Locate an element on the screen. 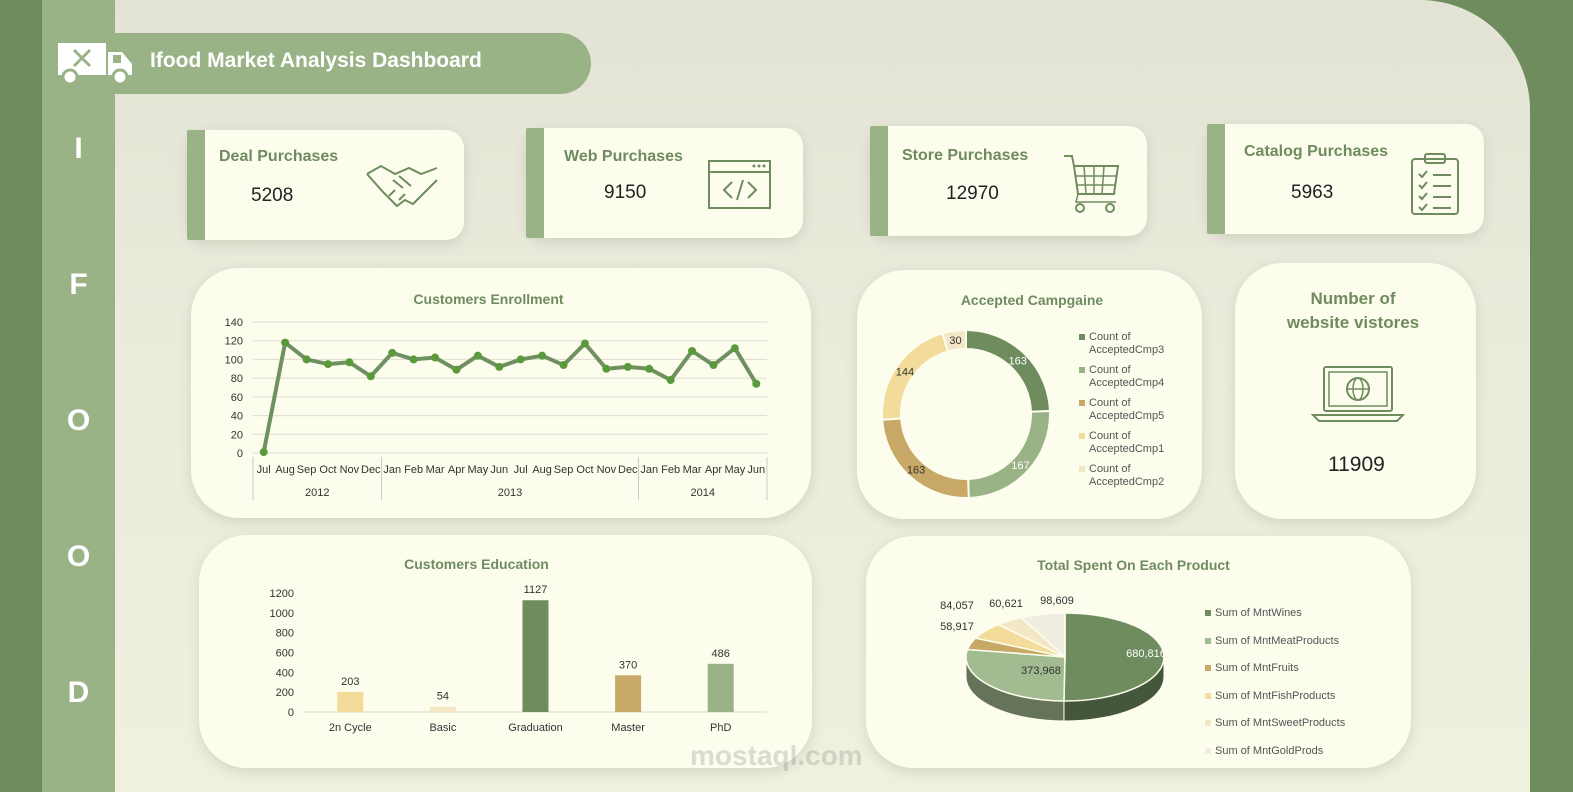 Image resolution: width=1573 pixels, height=792 pixels. visitors-card: Number of website vistores 11909 is located at coordinates (1355, 391).